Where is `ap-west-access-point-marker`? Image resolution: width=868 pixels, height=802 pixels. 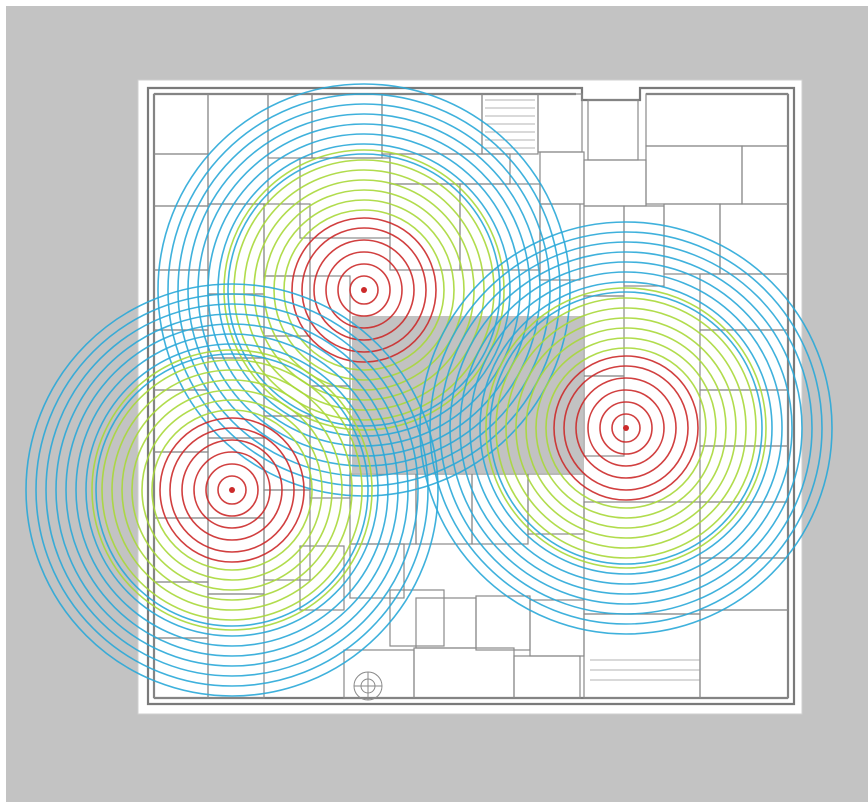 ap-west-access-point-marker is located at coordinates (232, 490).